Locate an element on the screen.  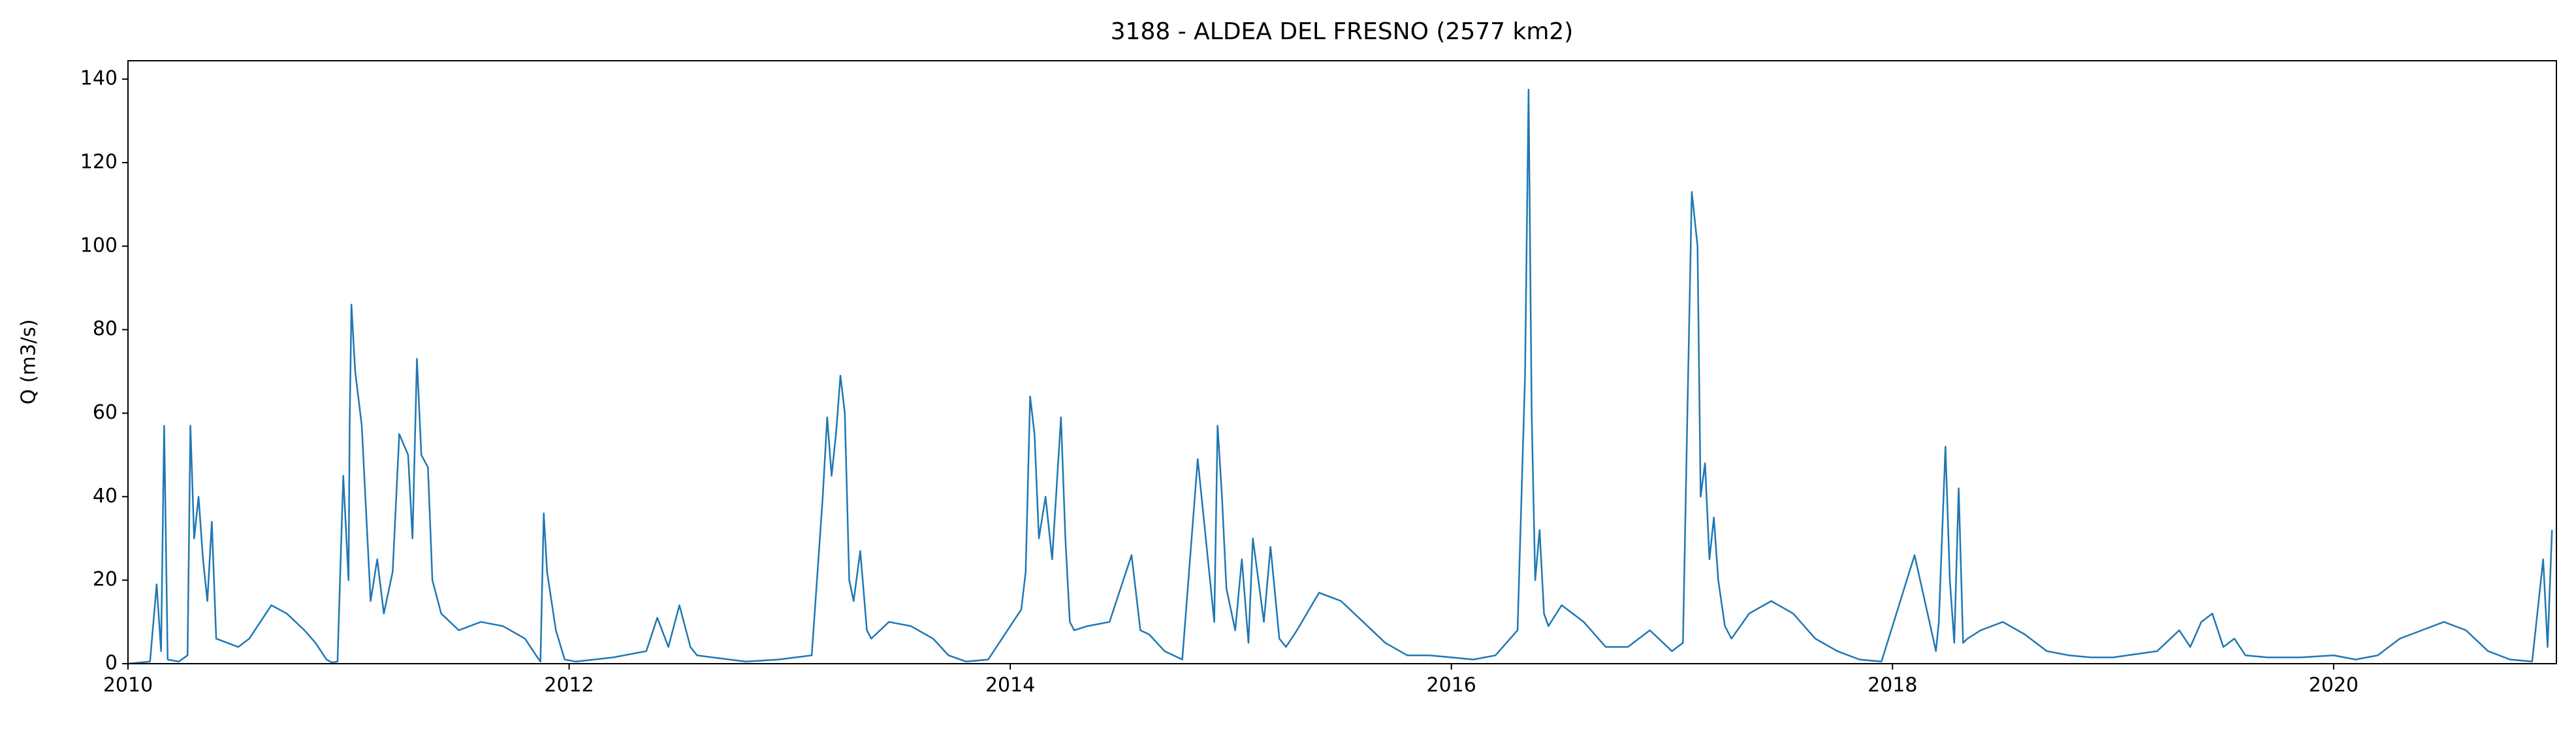
y-tick-label: 0 is located at coordinates (112, 663).